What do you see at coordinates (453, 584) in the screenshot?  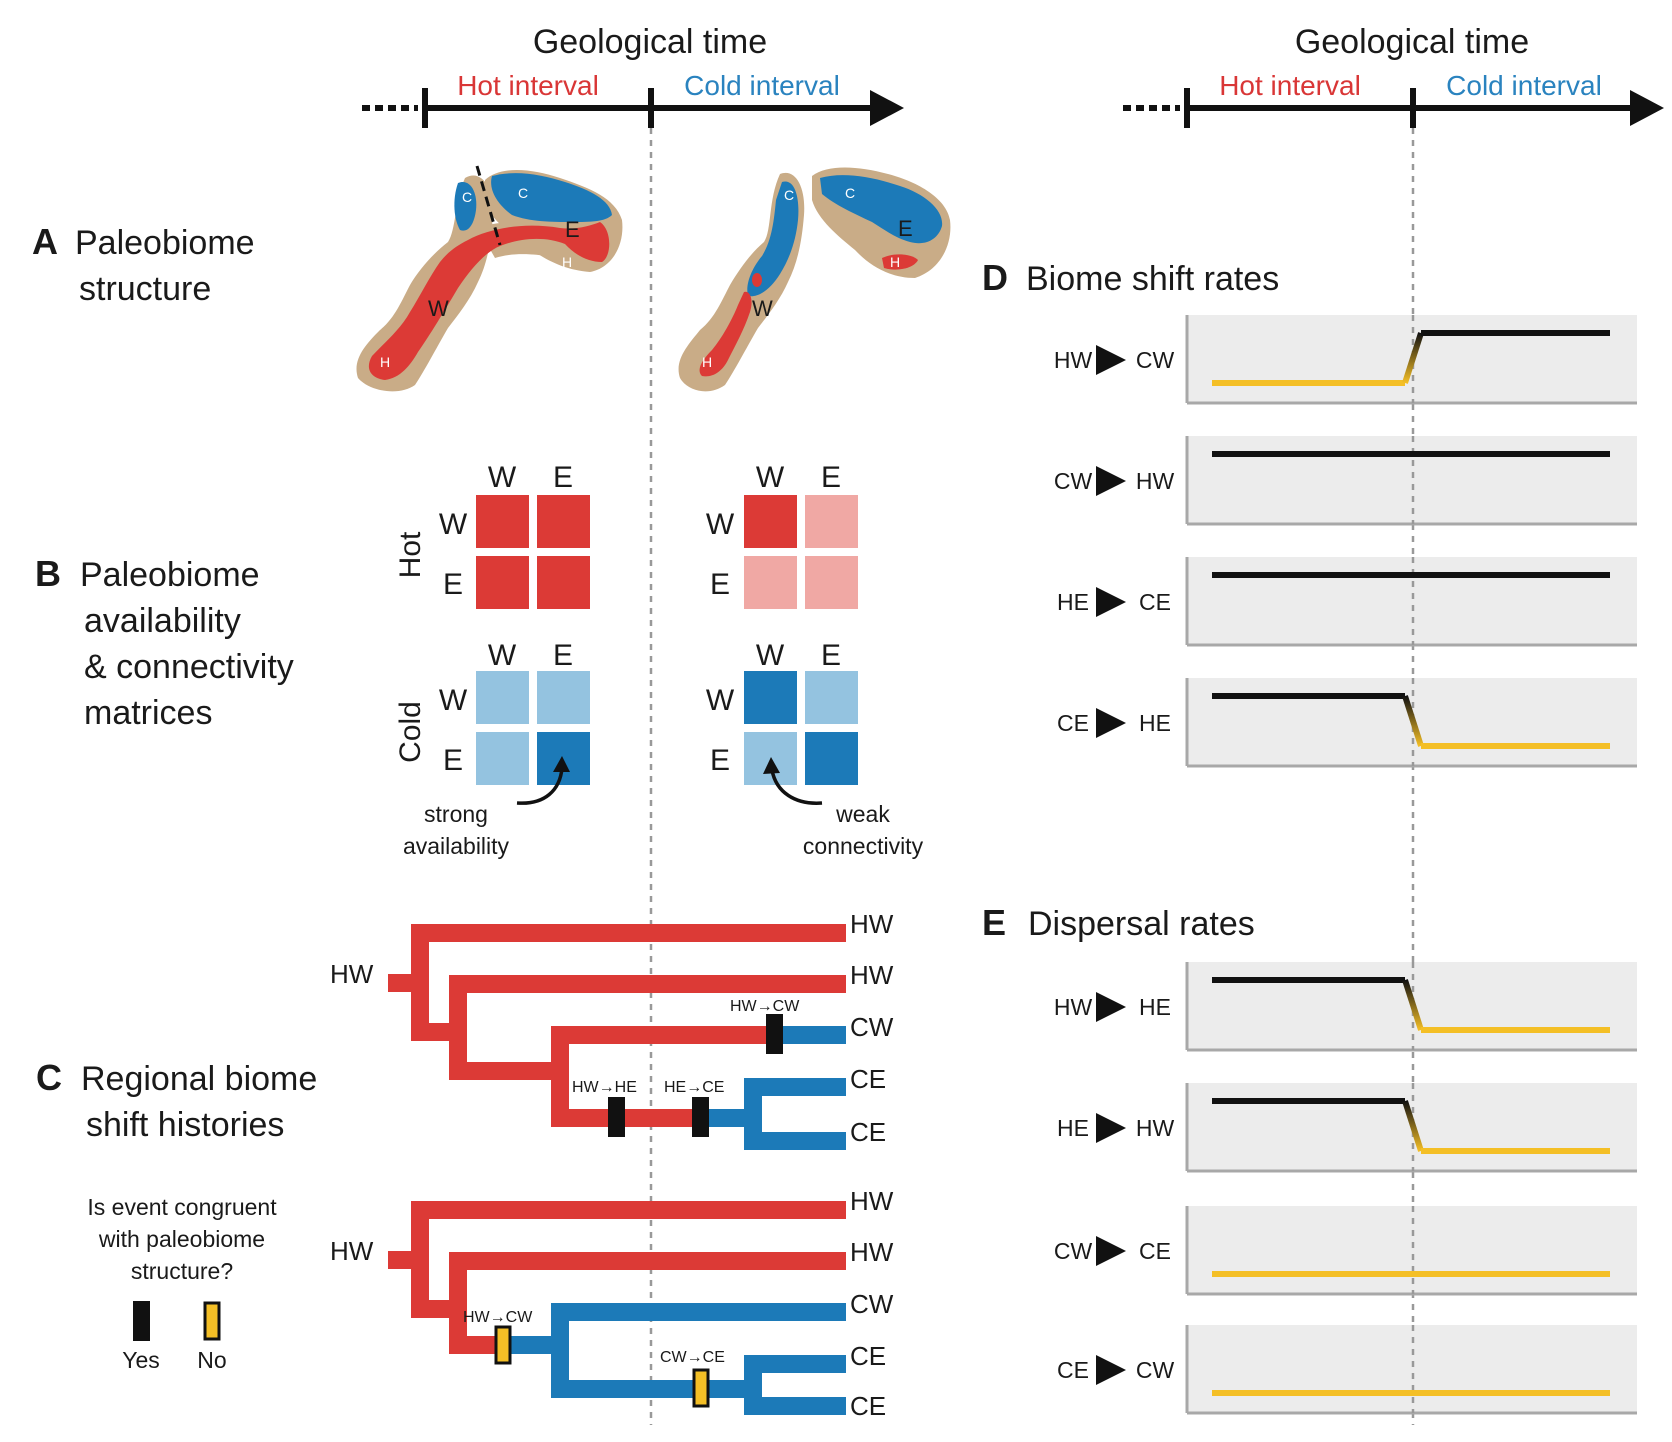 I see `matrix-hot-row-e: E` at bounding box center [453, 584].